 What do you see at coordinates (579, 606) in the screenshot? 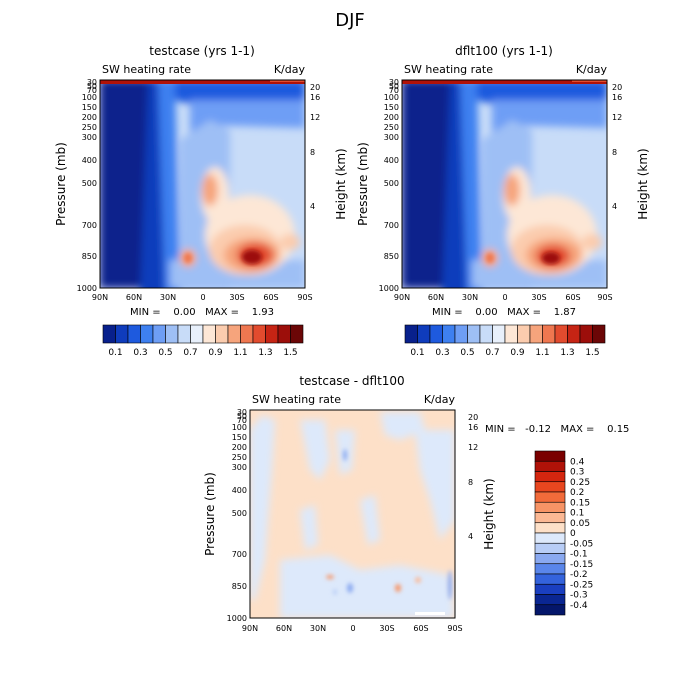
I see `colorbar-label: -0.4` at bounding box center [579, 606].